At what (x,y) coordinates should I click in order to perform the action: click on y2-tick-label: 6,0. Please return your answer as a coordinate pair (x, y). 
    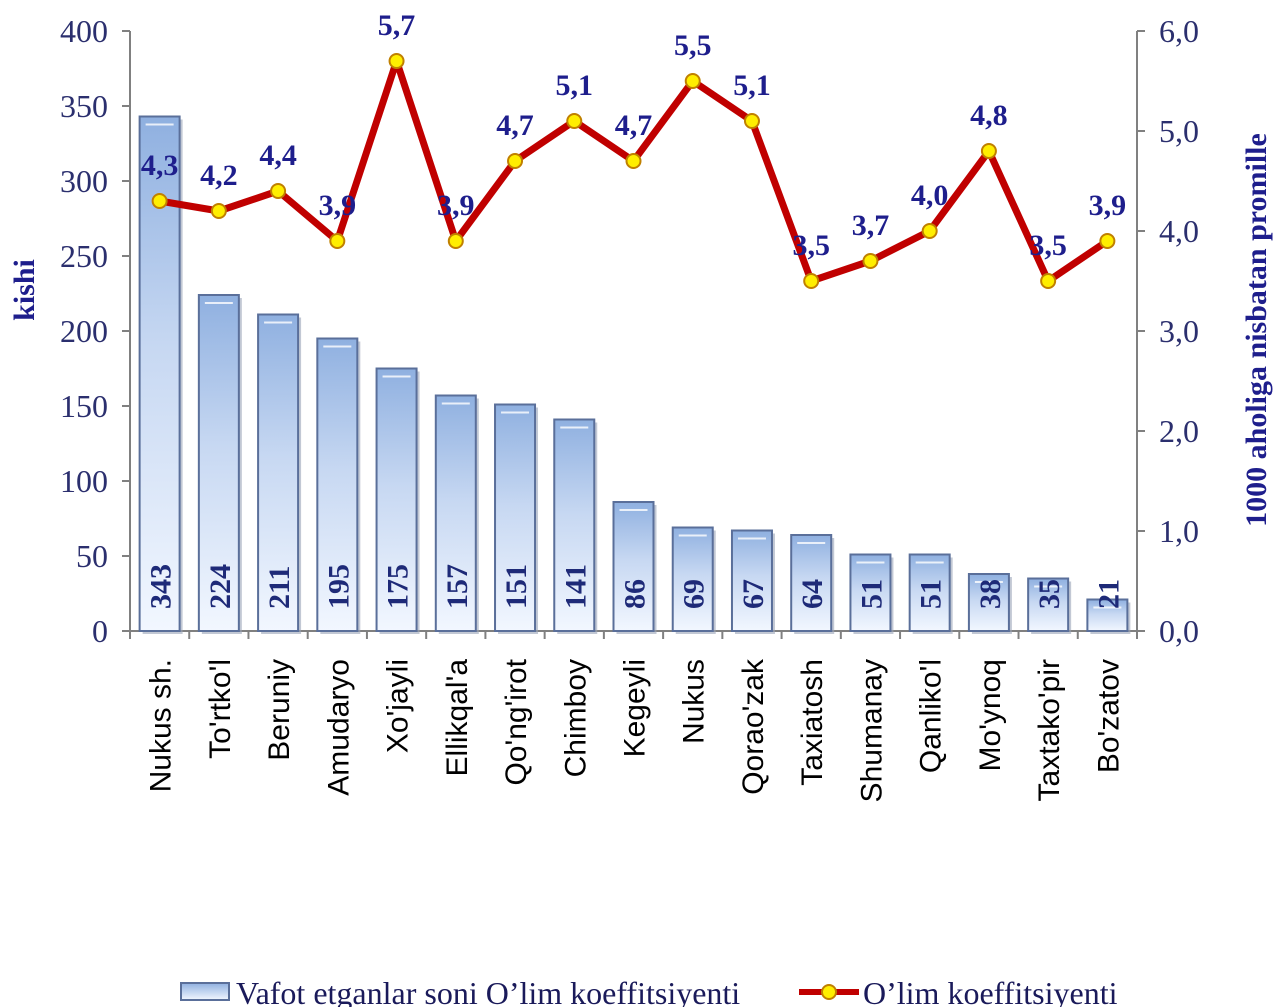
    Looking at the image, I should click on (1179, 31).